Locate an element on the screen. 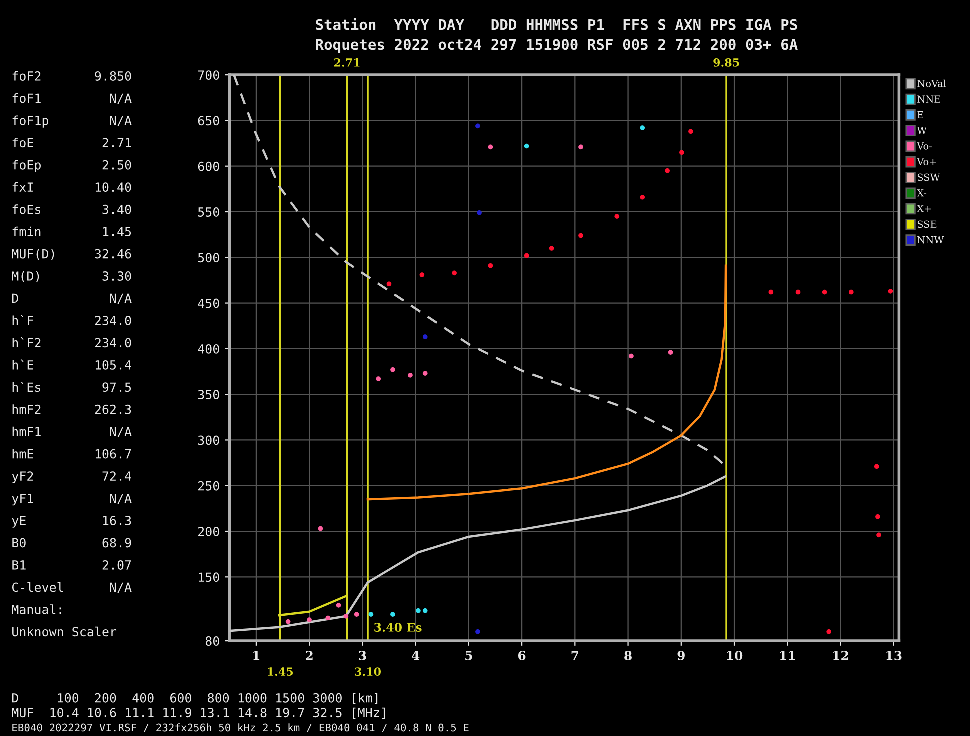  text: C-level N/A is located at coordinates (72, 588).